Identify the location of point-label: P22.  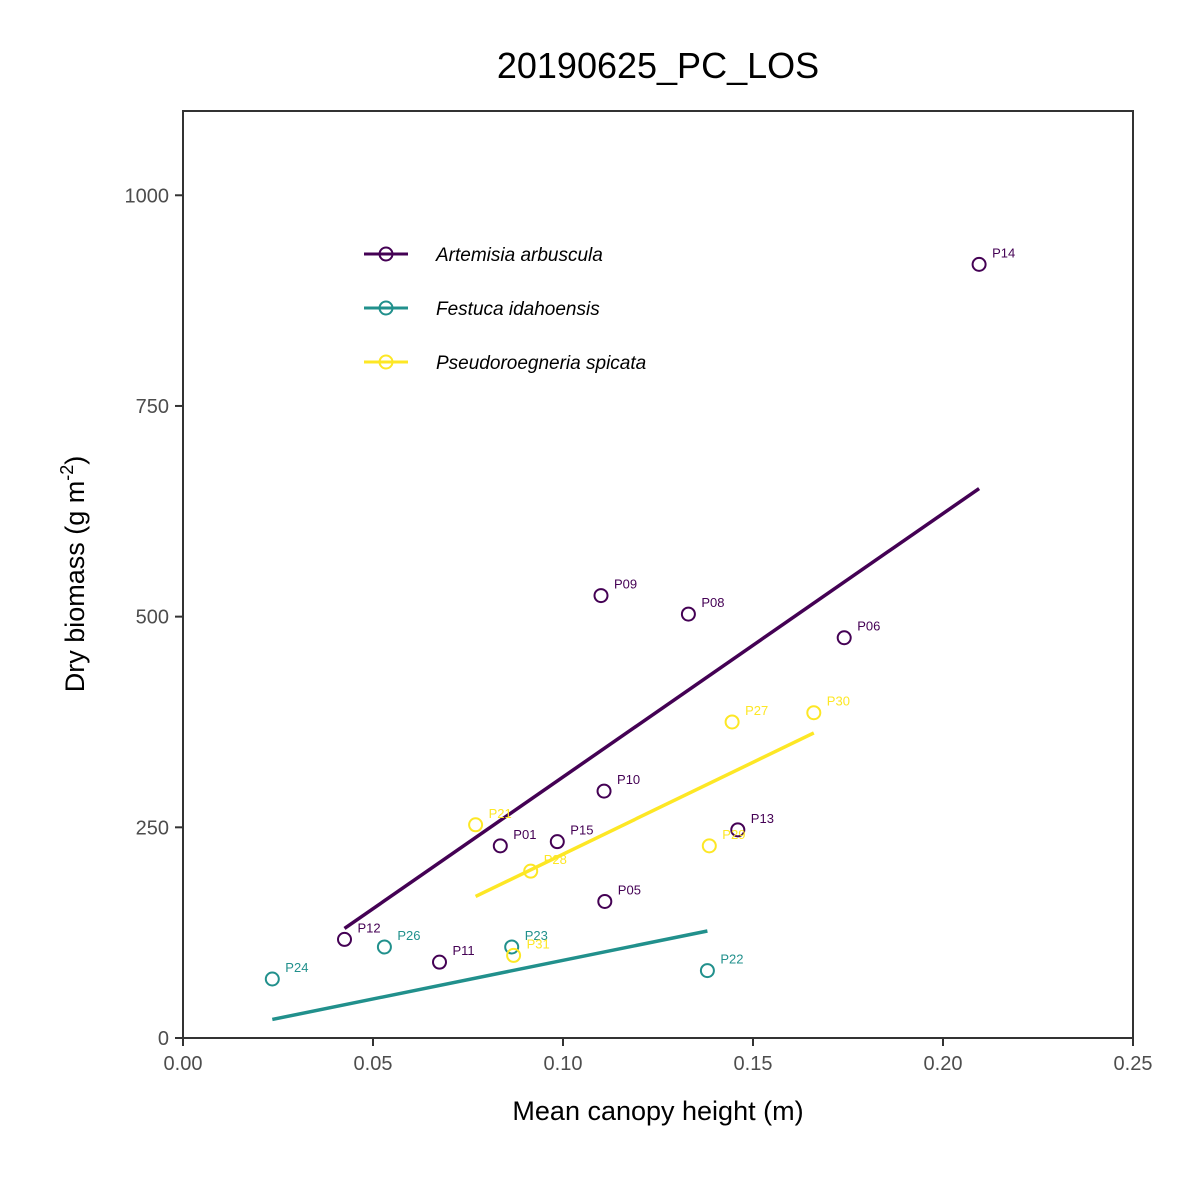
(731, 959).